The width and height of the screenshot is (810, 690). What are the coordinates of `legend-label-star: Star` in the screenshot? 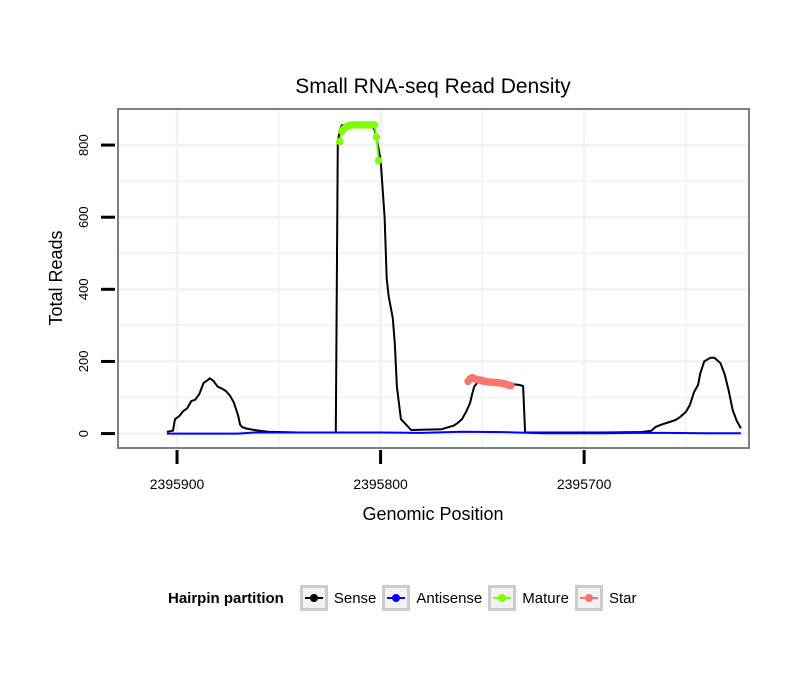 It's located at (622, 598).